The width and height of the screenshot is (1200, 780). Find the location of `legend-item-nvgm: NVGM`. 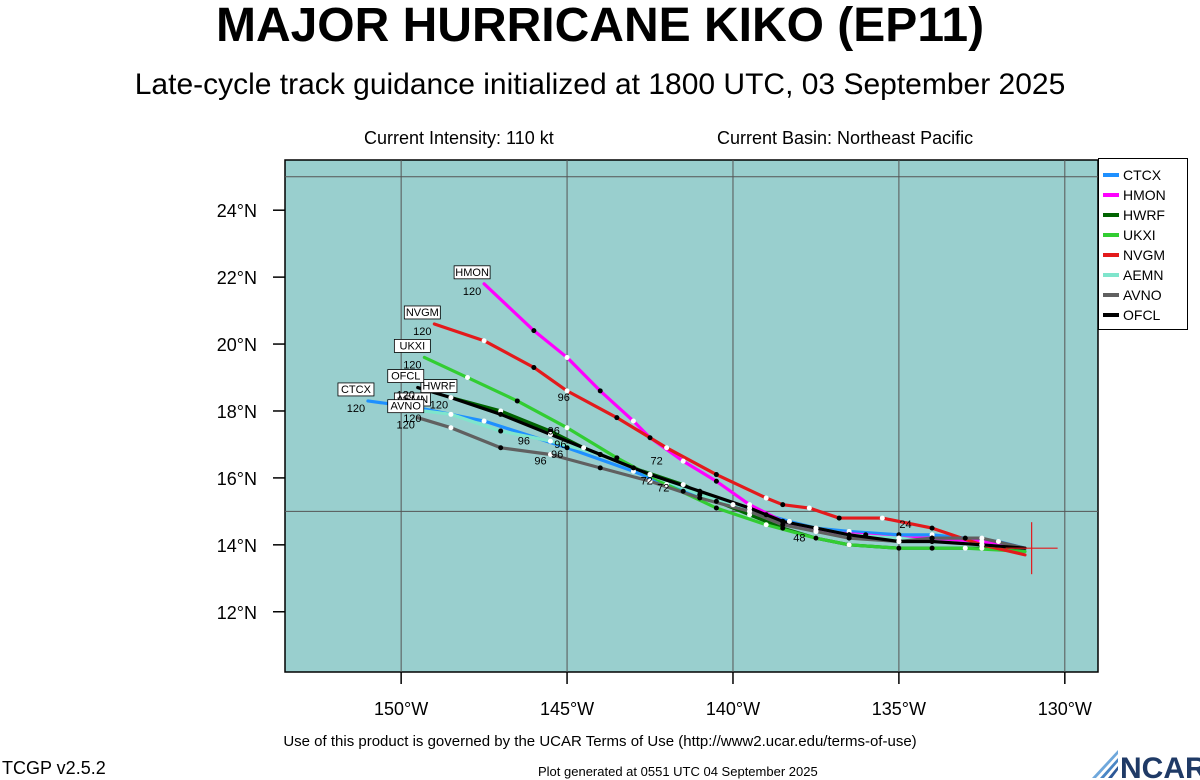

legend-item-nvgm: NVGM is located at coordinates (1134, 254).